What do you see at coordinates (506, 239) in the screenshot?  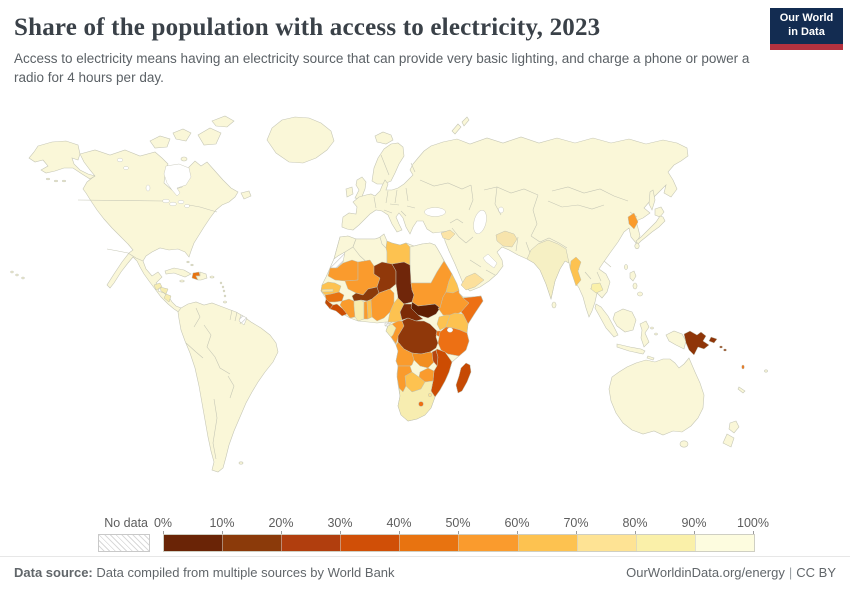 I see `country-afghanistan` at bounding box center [506, 239].